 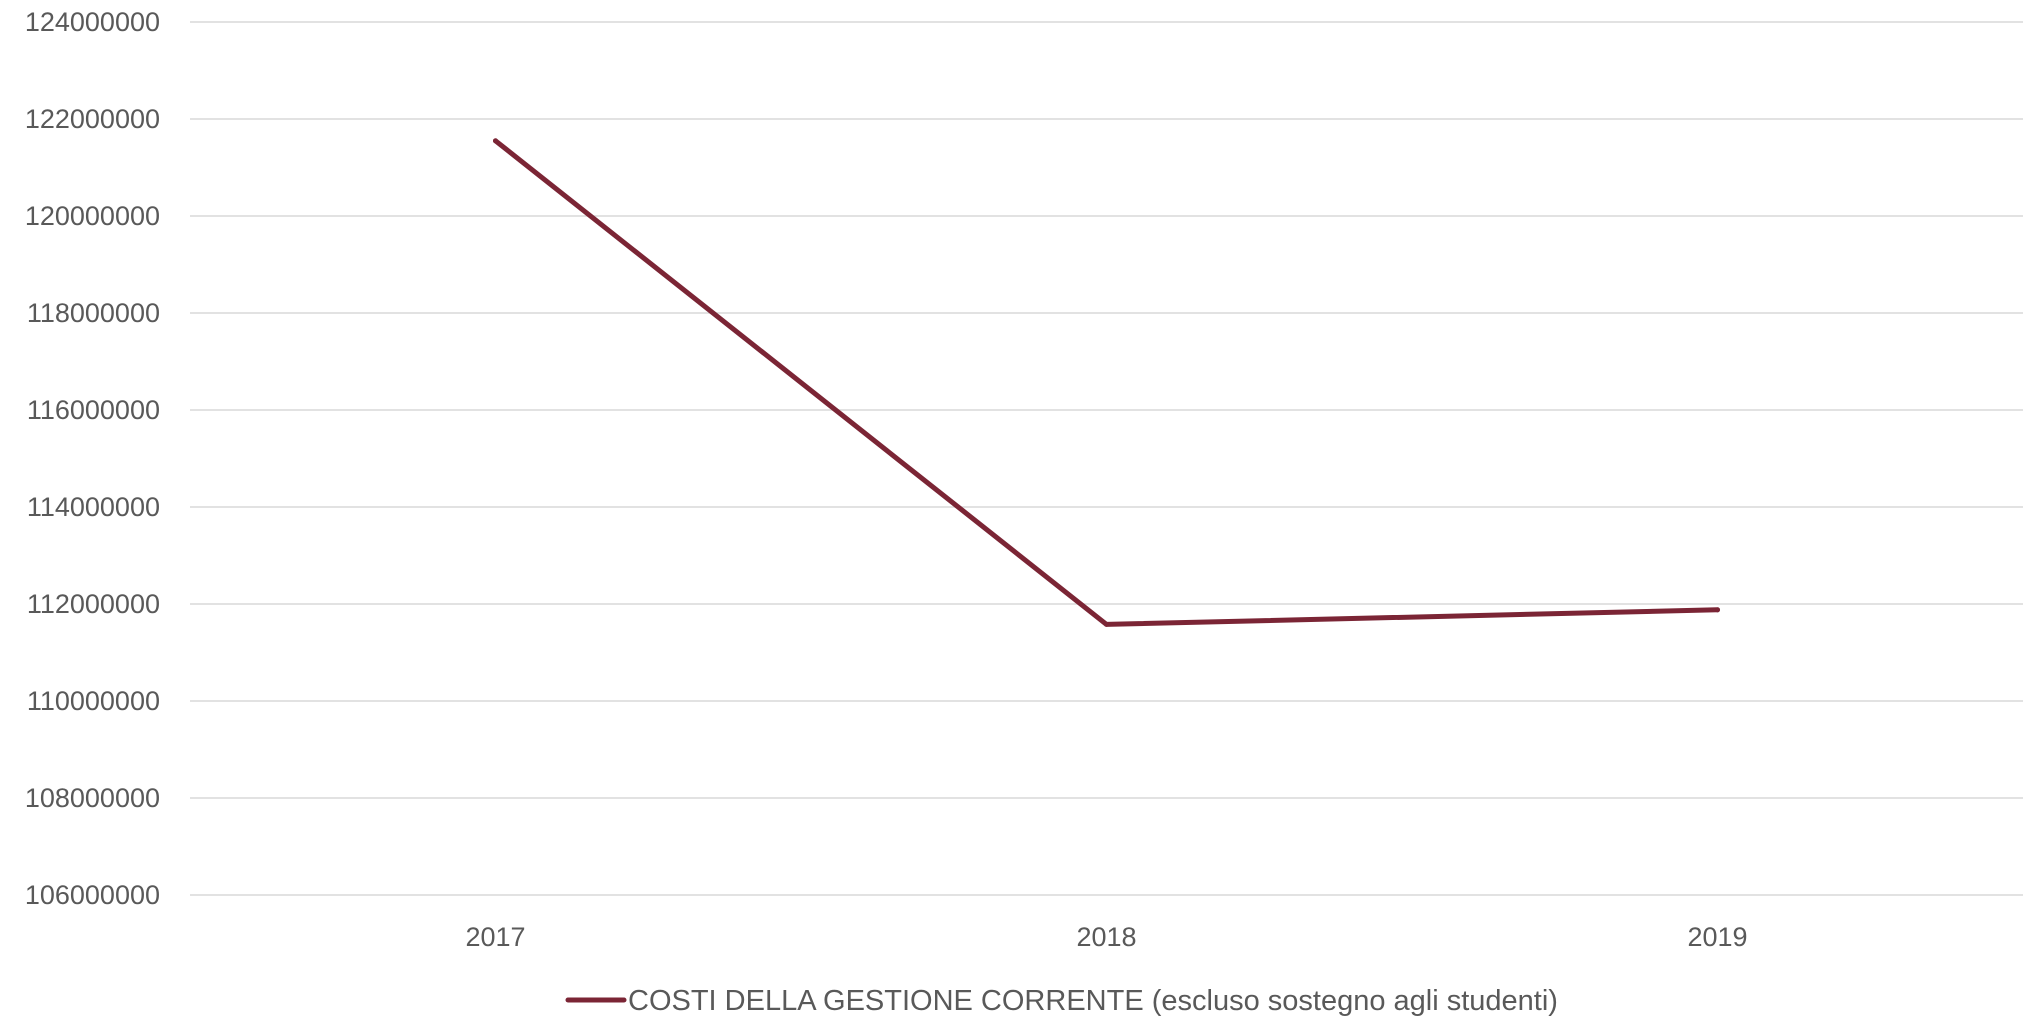 I want to click on y-tick-label: 116000000, so click(x=93, y=410).